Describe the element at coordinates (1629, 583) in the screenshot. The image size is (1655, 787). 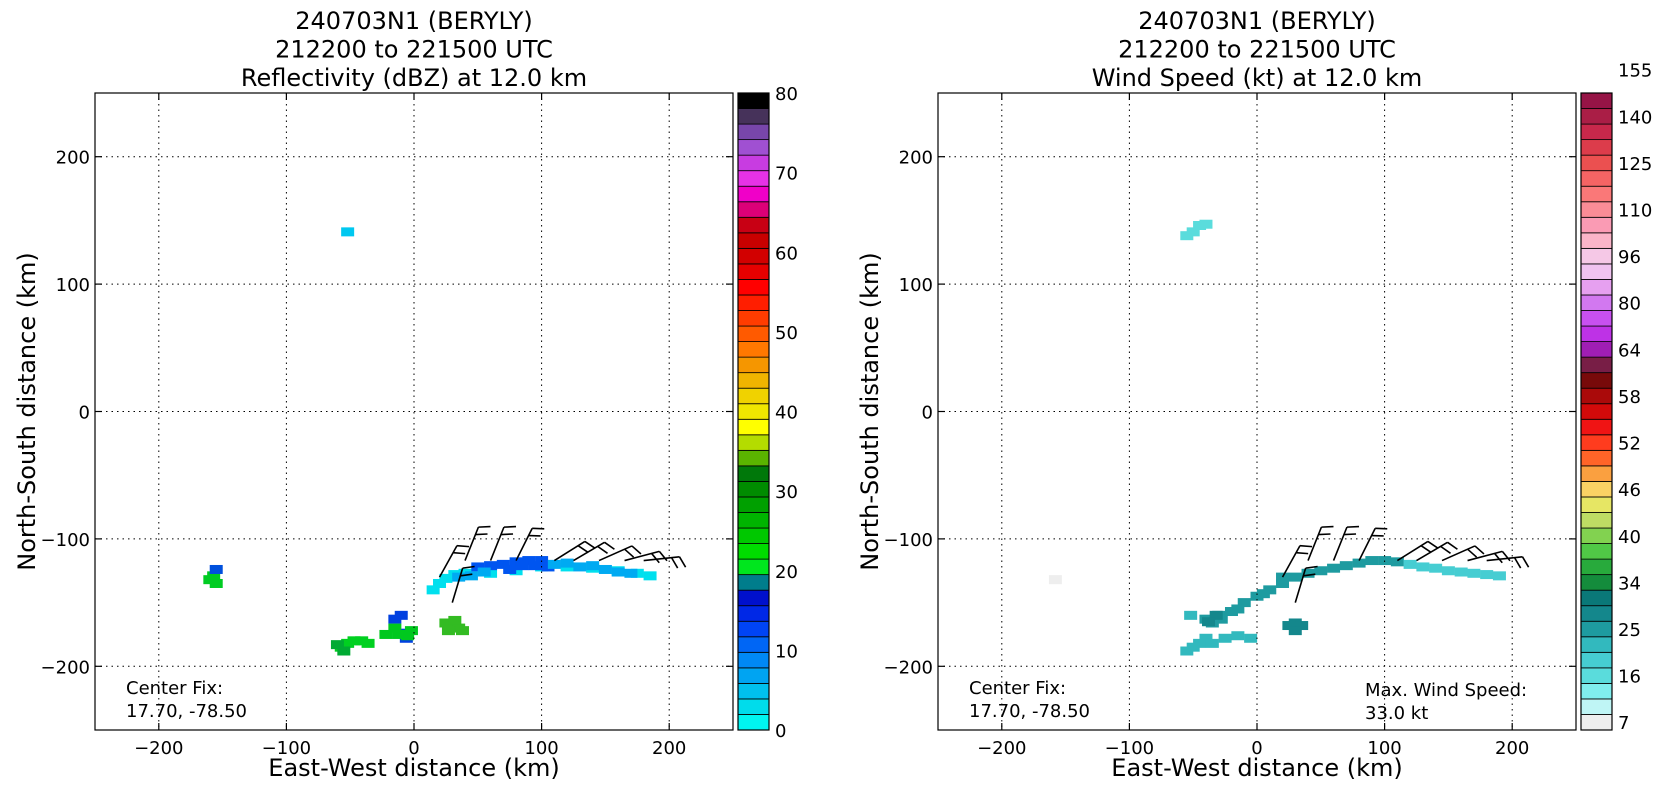
I see `colorbar-tick-label-4: 34` at that location.